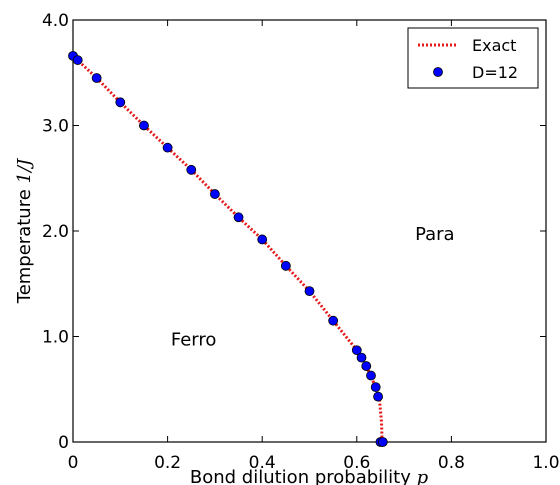 Image resolution: width=560 pixels, height=485 pixels. I want to click on x-tick-label: 0.4, so click(262, 463).